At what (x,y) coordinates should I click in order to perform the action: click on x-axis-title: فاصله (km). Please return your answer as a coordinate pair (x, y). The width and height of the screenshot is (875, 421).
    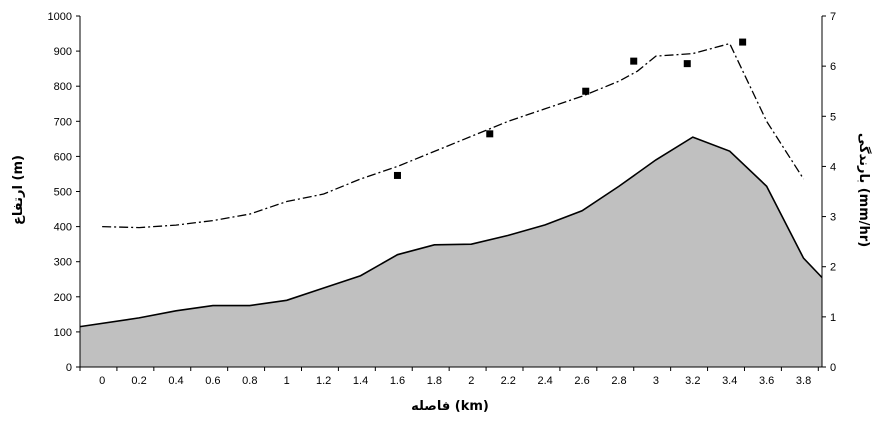
    Looking at the image, I should click on (450, 406).